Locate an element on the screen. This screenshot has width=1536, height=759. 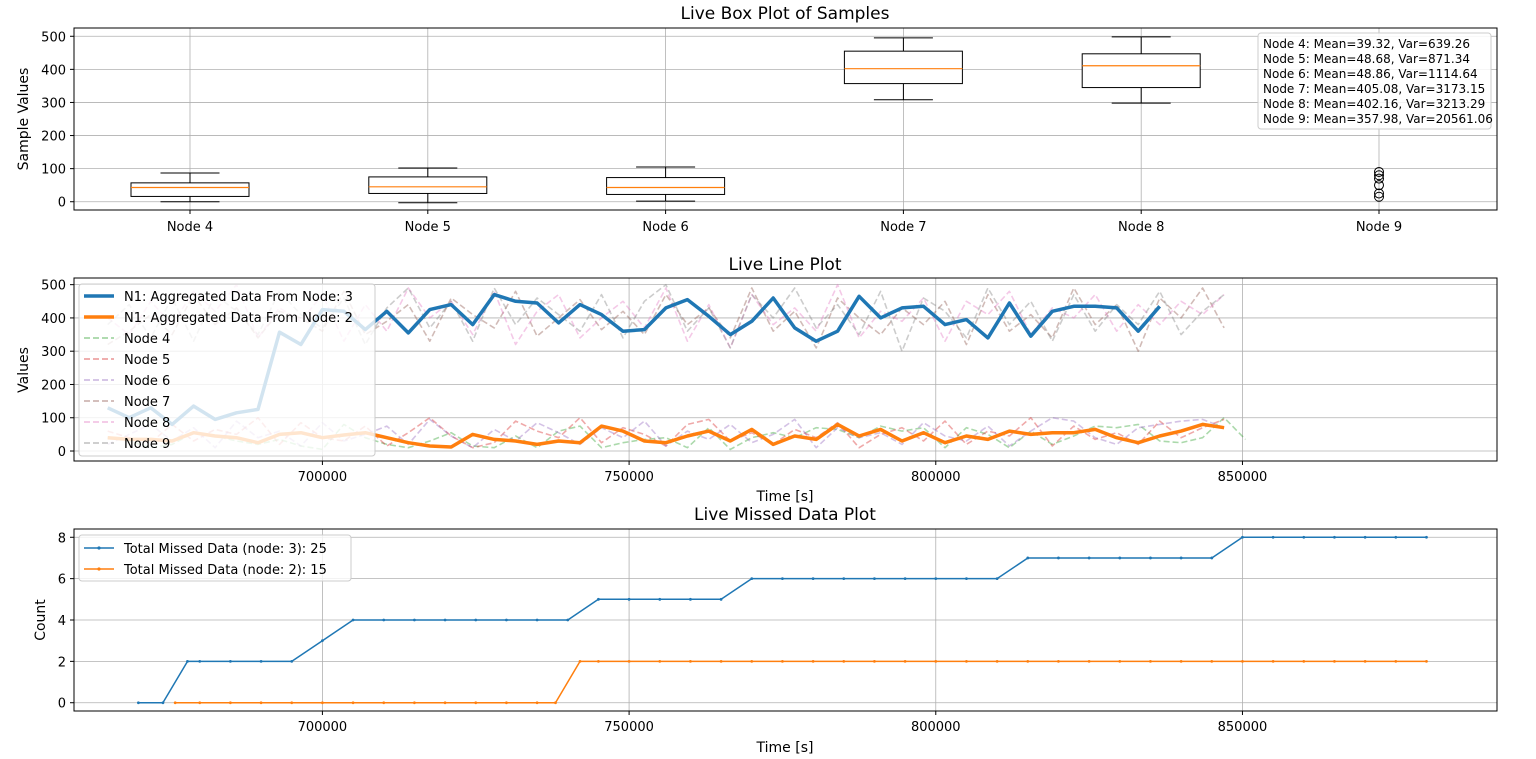
box-xtick-label-3: Node 7 is located at coordinates (903, 227).